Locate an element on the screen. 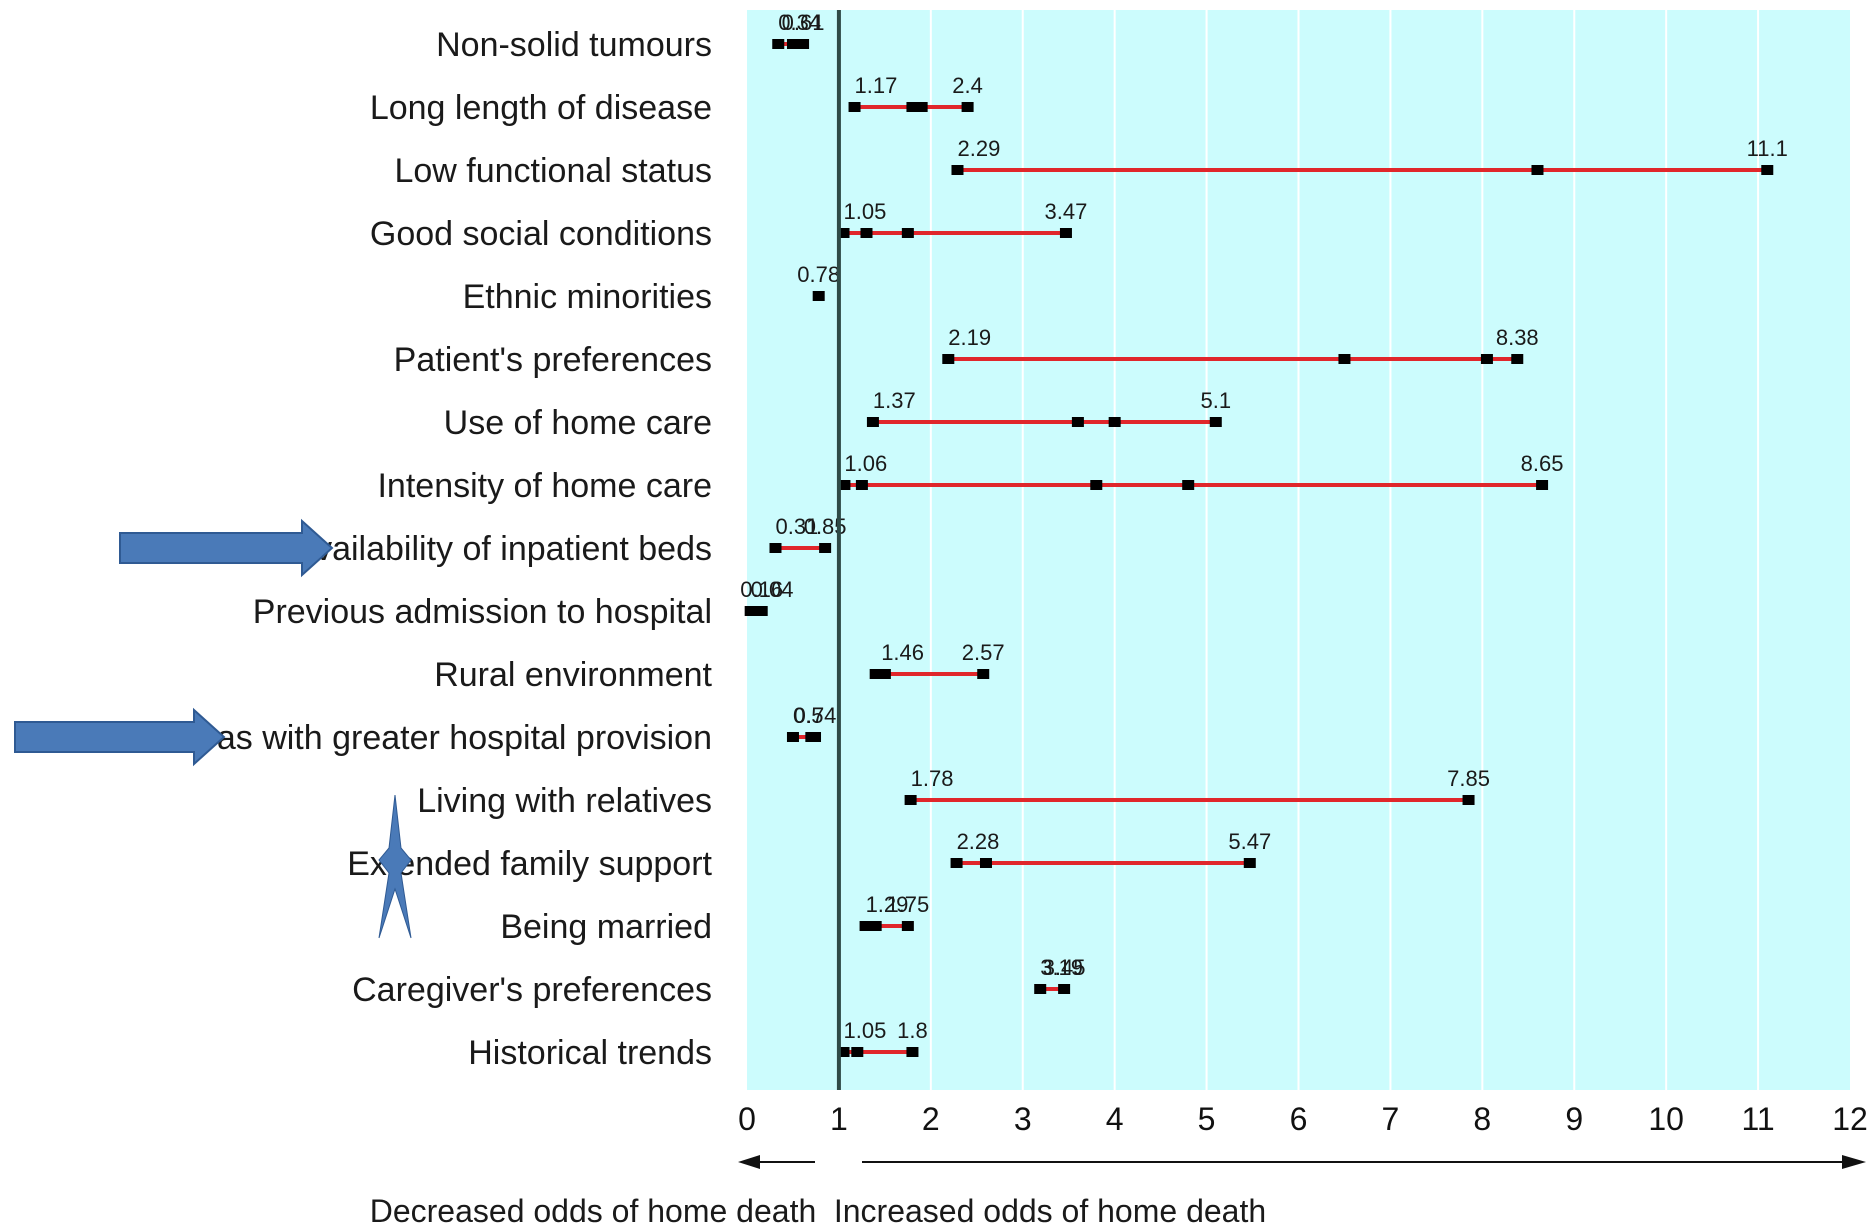 The height and width of the screenshot is (1225, 1872). low-value-label: 2.19 is located at coordinates (969, 337).